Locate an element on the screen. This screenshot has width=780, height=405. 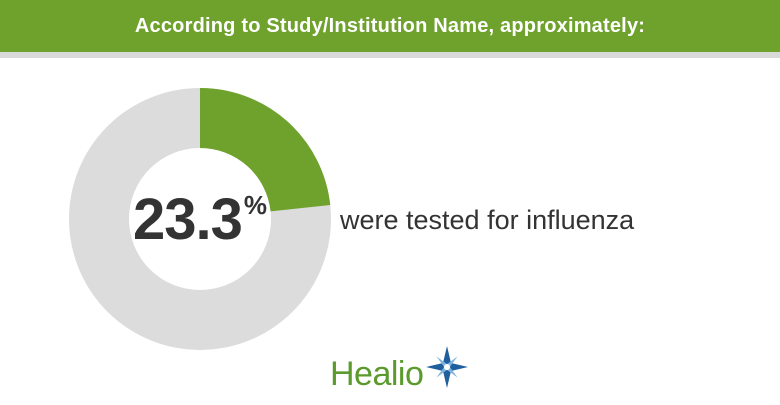
slice-caption: were tested for influenza is located at coordinates (487, 220).